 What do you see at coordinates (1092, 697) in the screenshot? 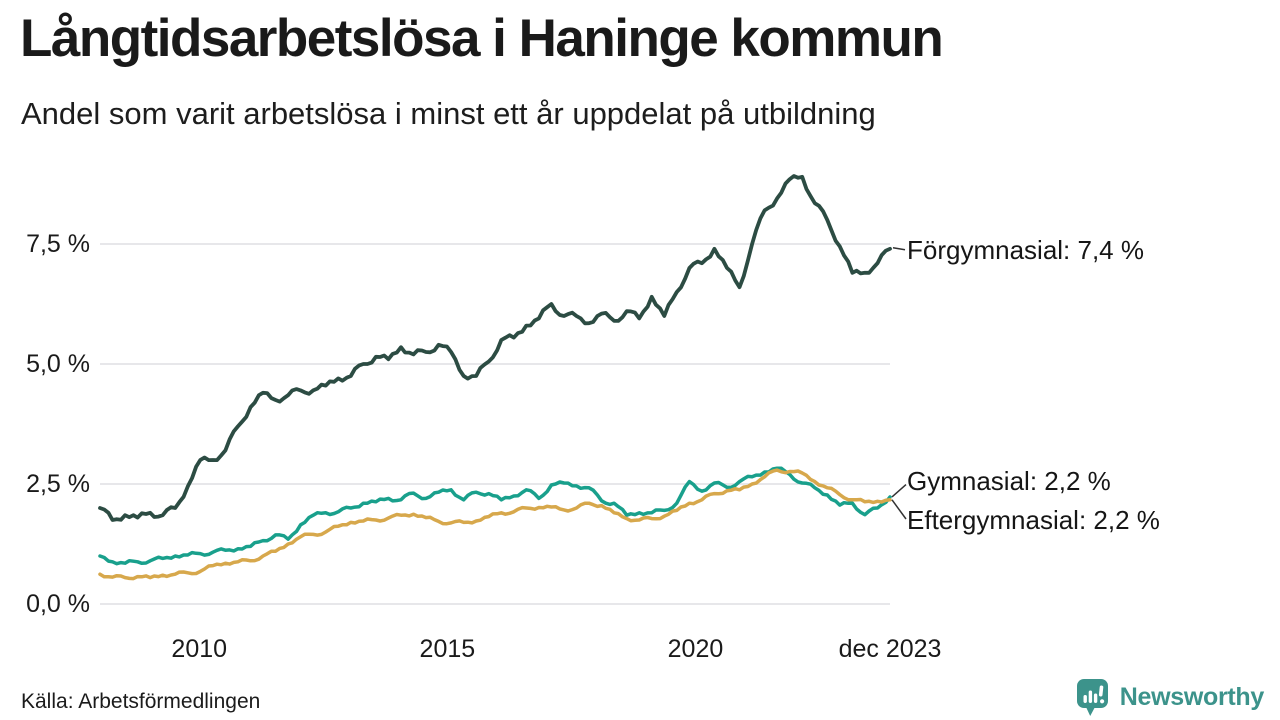
I see `newsworthy-logo-icon` at bounding box center [1092, 697].